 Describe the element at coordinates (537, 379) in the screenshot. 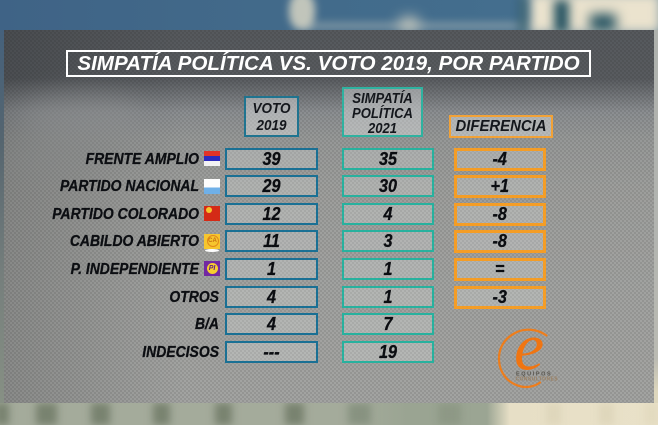

I see `svg-text: CONSULTORES` at that location.